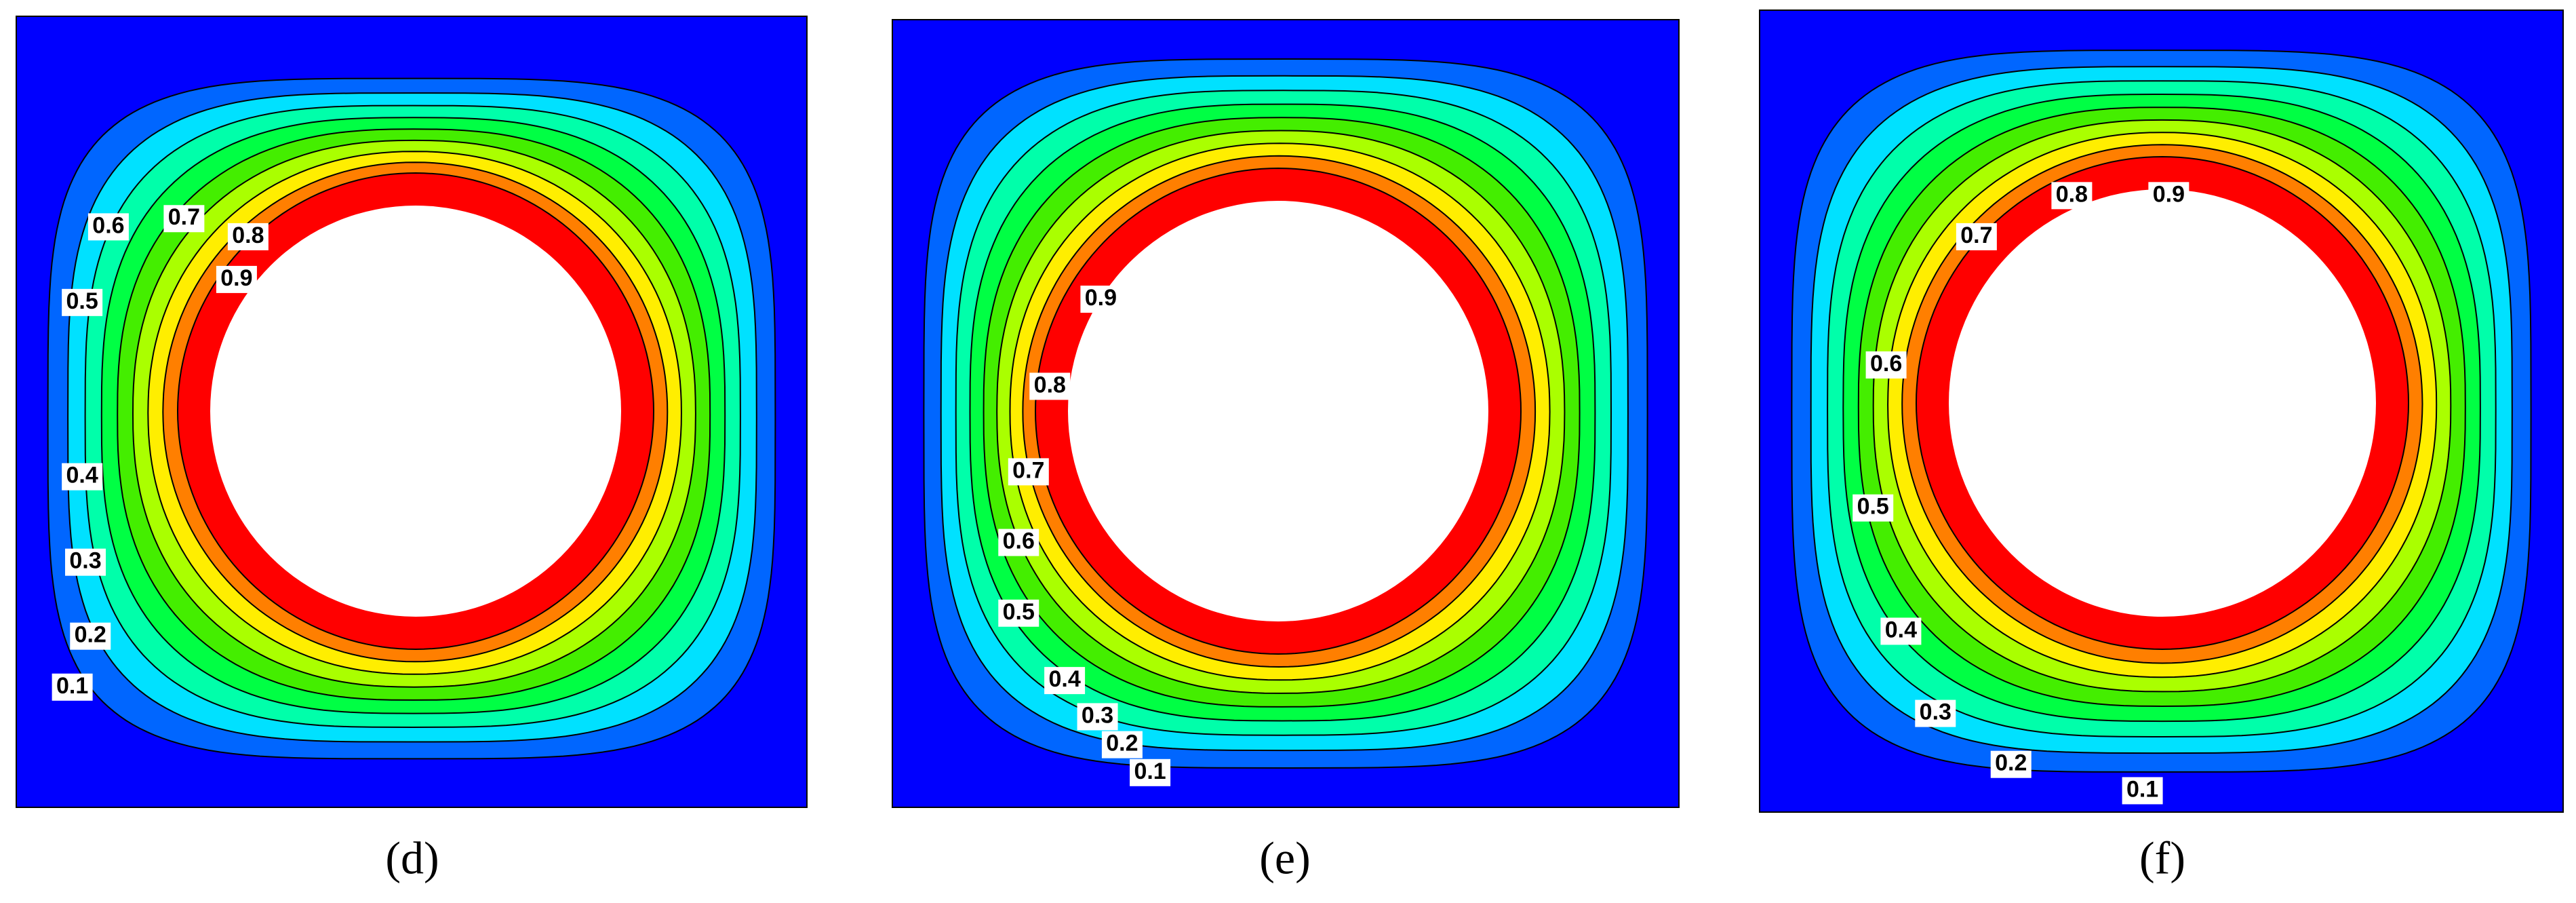 Image resolution: width=2576 pixels, height=903 pixels. I want to click on panel-caption: (d), so click(412, 858).